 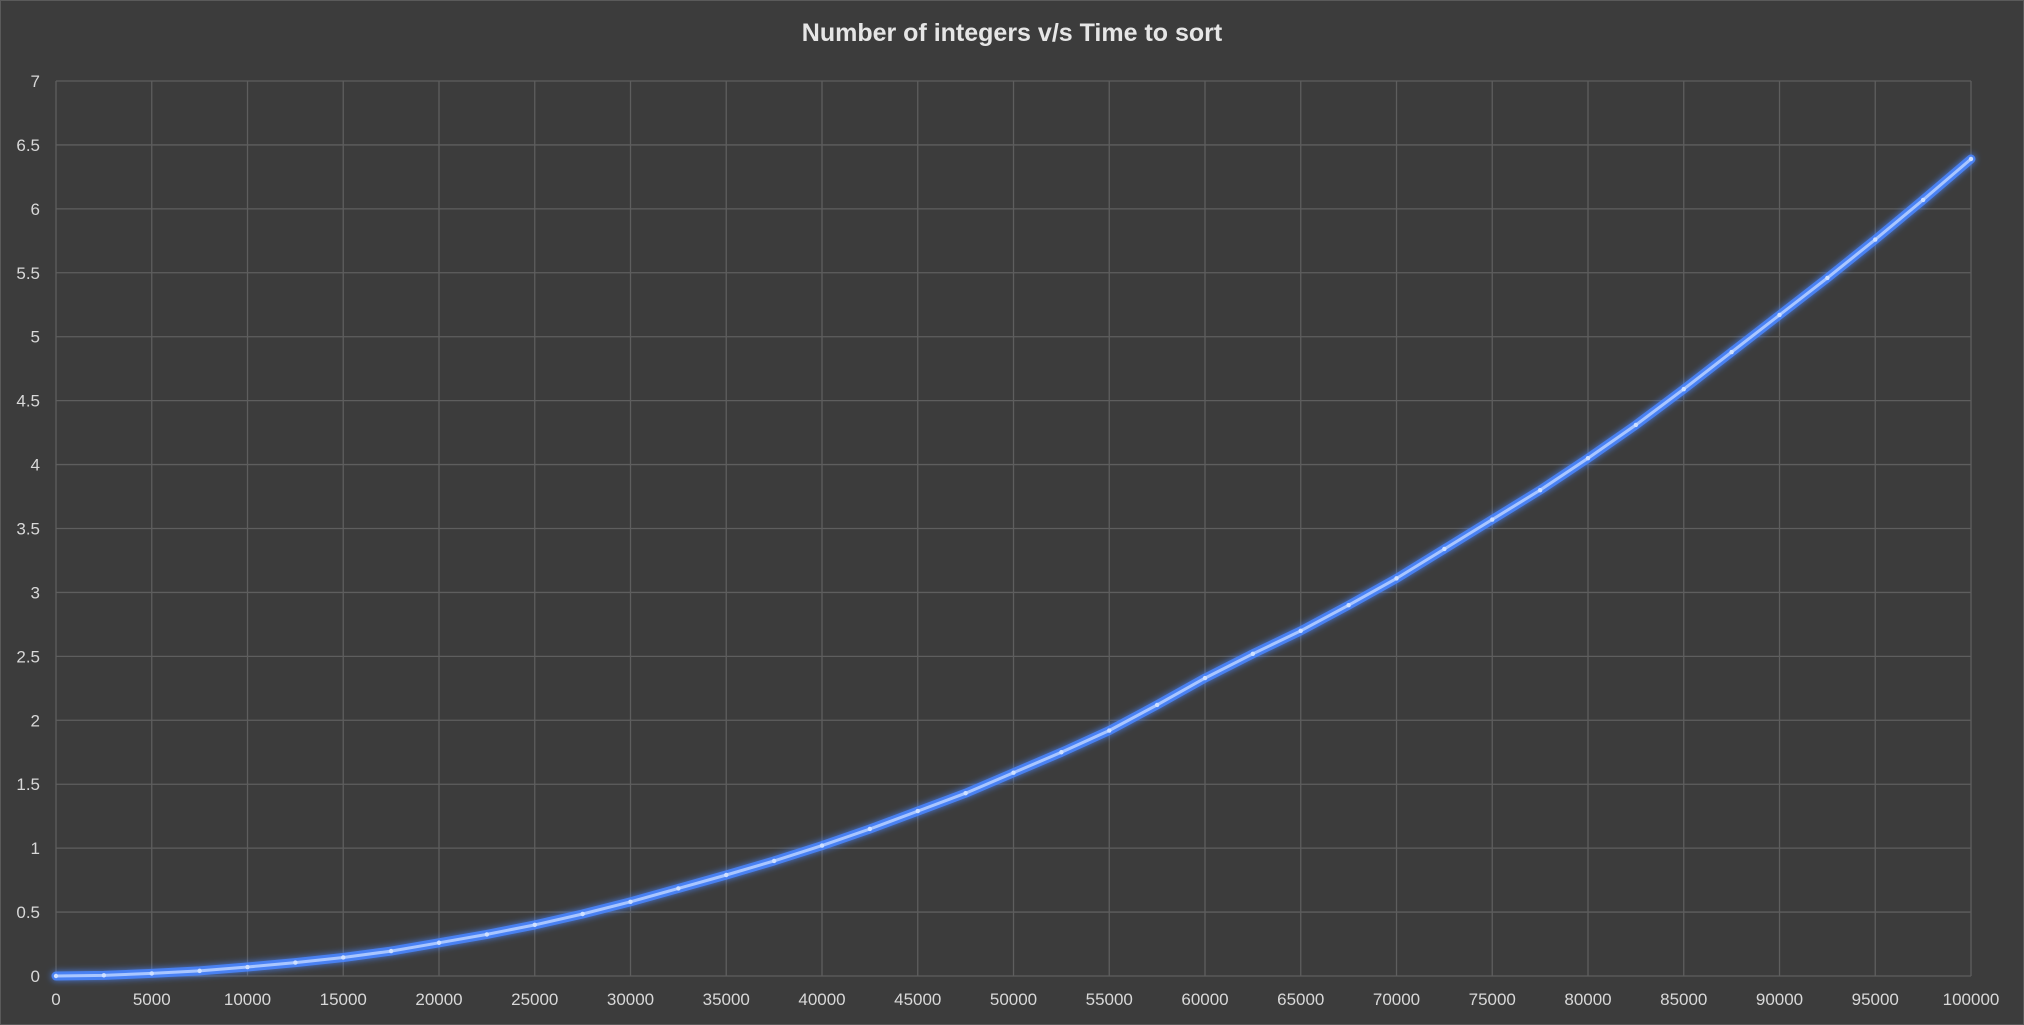 What do you see at coordinates (28, 273) in the screenshot?
I see `y-tick-label: 5.5` at bounding box center [28, 273].